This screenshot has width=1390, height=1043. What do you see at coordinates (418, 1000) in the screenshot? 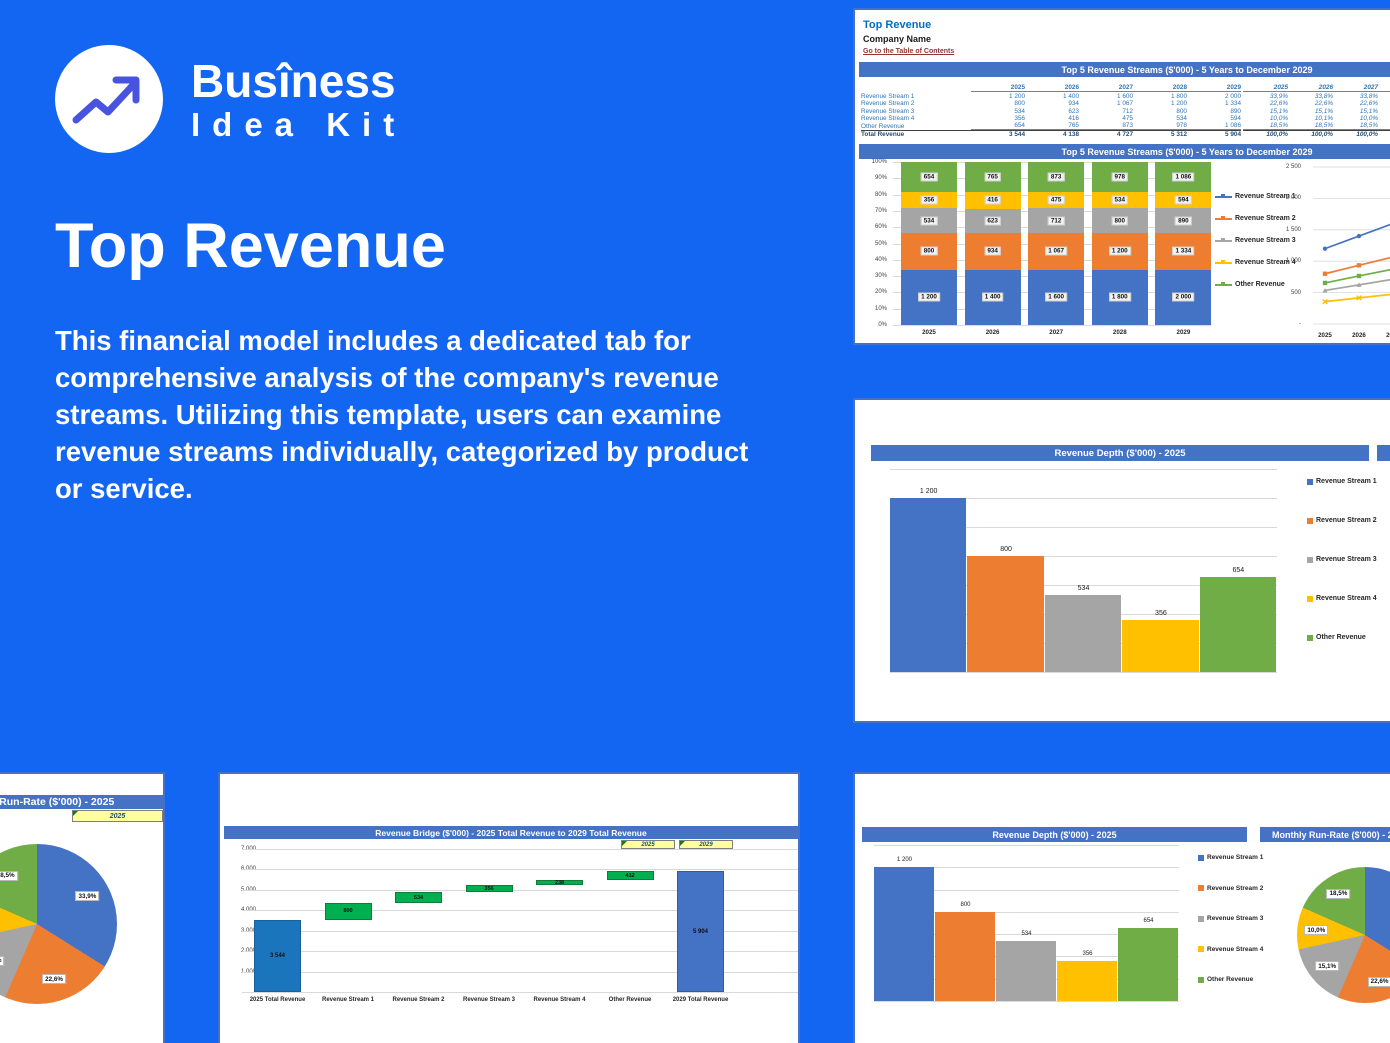
I see `bridge-x-tick: Revenue Stream 2` at bounding box center [418, 1000].